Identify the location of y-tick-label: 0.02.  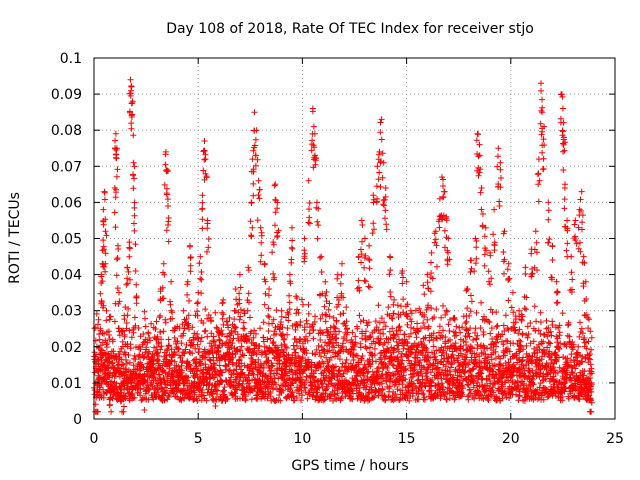
(66, 348).